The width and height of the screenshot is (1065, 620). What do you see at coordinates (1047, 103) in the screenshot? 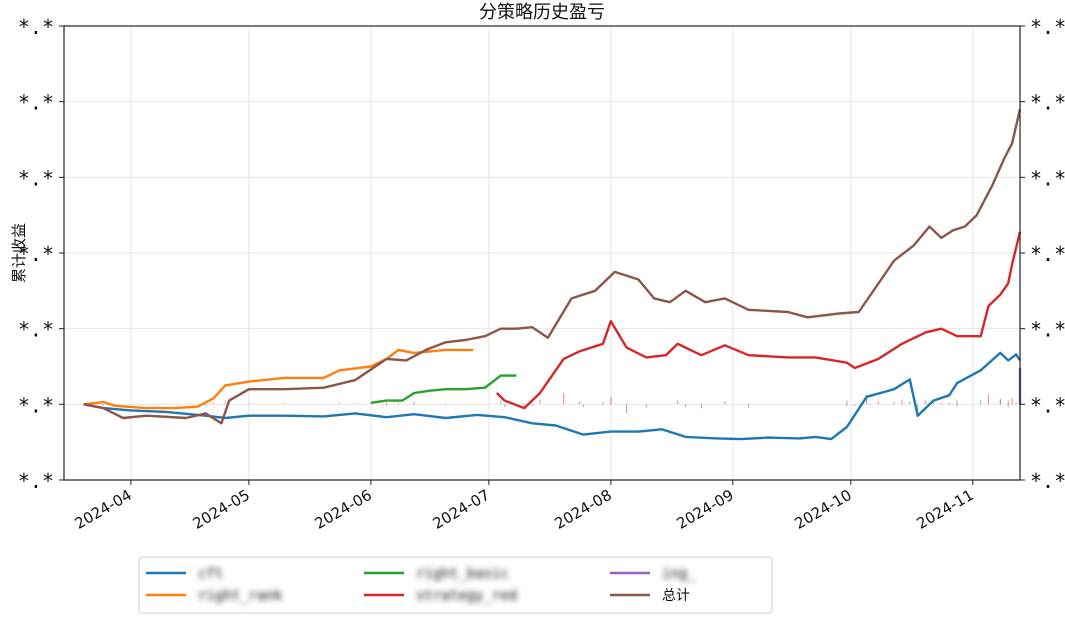
I see `y-tick-label-right-5: *.*` at bounding box center [1047, 103].